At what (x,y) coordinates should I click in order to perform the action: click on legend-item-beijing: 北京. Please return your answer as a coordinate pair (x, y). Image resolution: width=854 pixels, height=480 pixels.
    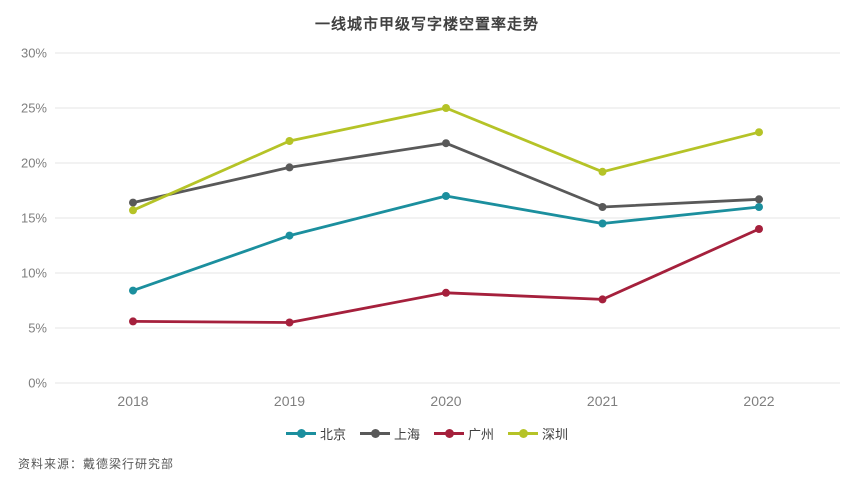
    Looking at the image, I should click on (315, 433).